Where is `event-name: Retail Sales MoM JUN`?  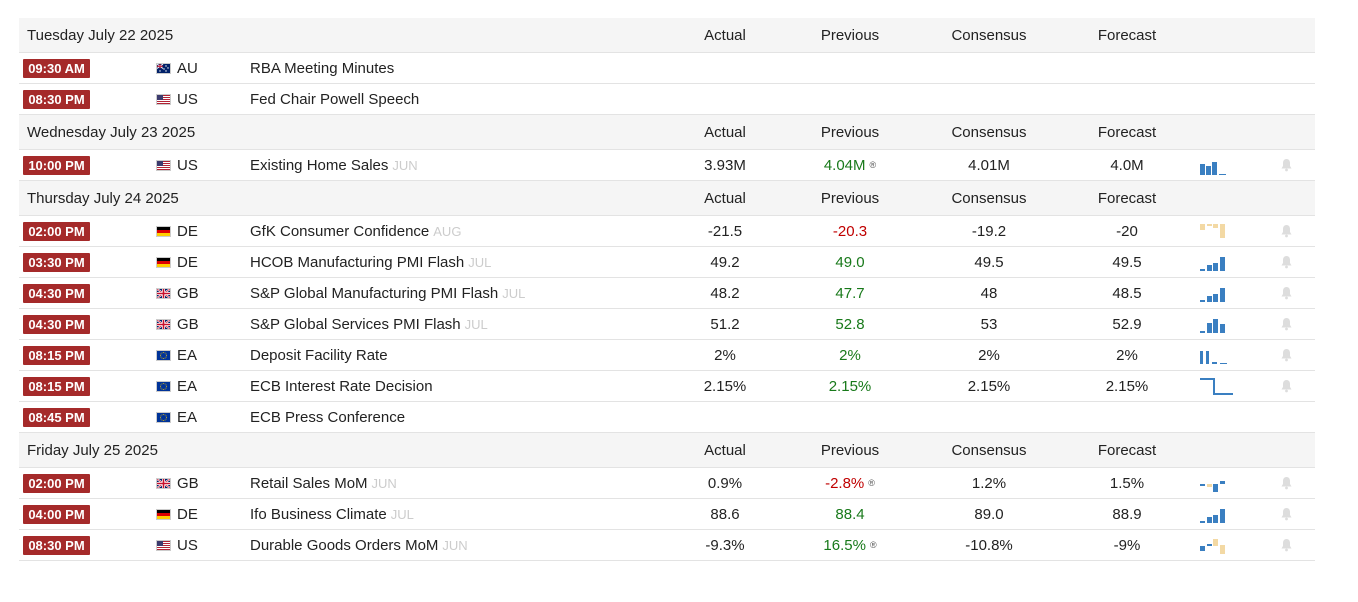
event-name: Retail Sales MoM JUN is located at coordinates (323, 483).